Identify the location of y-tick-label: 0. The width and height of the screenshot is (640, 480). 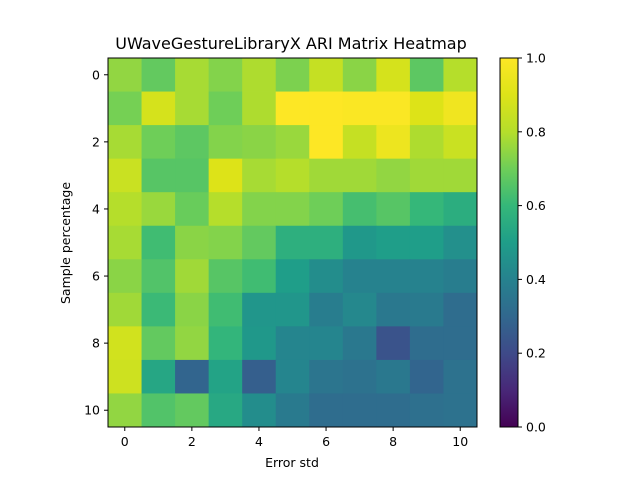
(96, 74).